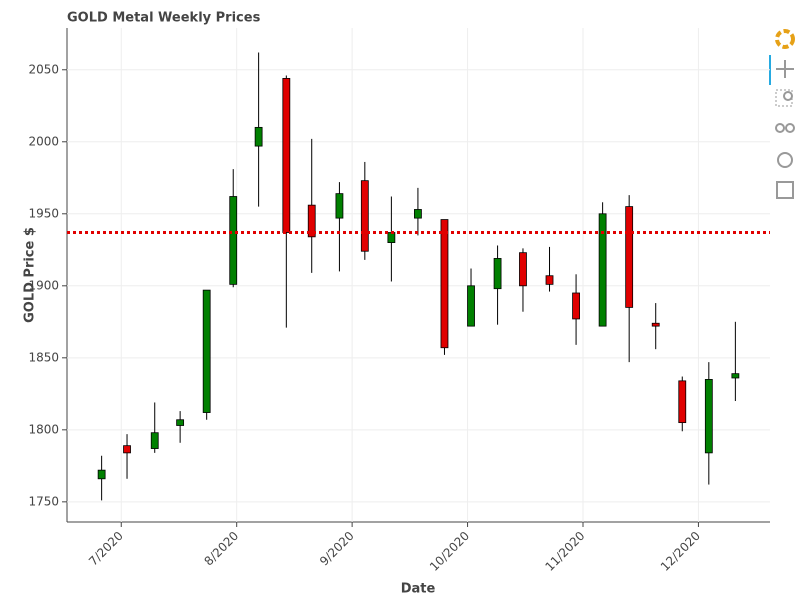 This screenshot has height=600, width=800. Describe the element at coordinates (43, 501) in the screenshot. I see `y-tick-label: 1750` at that location.